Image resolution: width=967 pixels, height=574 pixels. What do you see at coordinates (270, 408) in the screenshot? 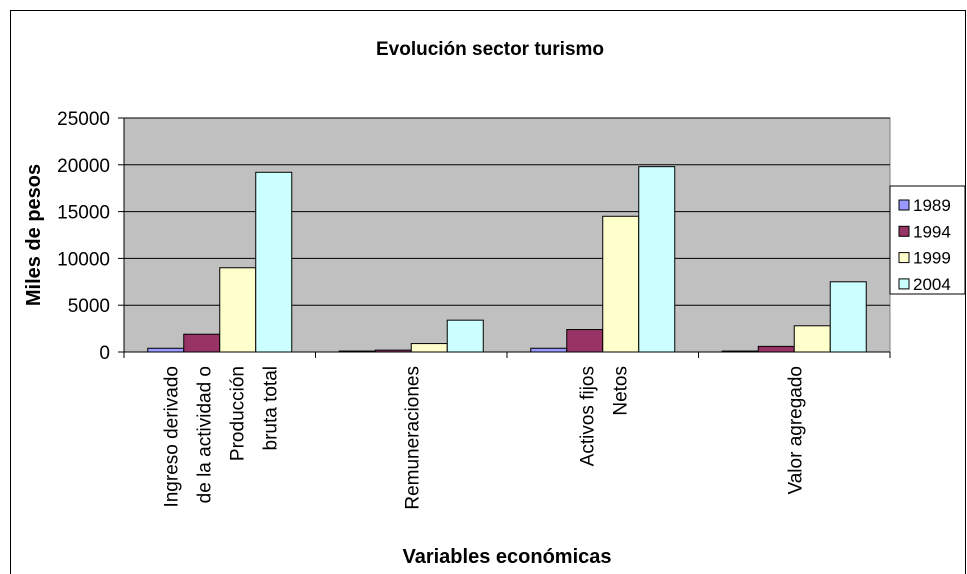
I see `x-tick-label-line: bruta total` at bounding box center [270, 408].